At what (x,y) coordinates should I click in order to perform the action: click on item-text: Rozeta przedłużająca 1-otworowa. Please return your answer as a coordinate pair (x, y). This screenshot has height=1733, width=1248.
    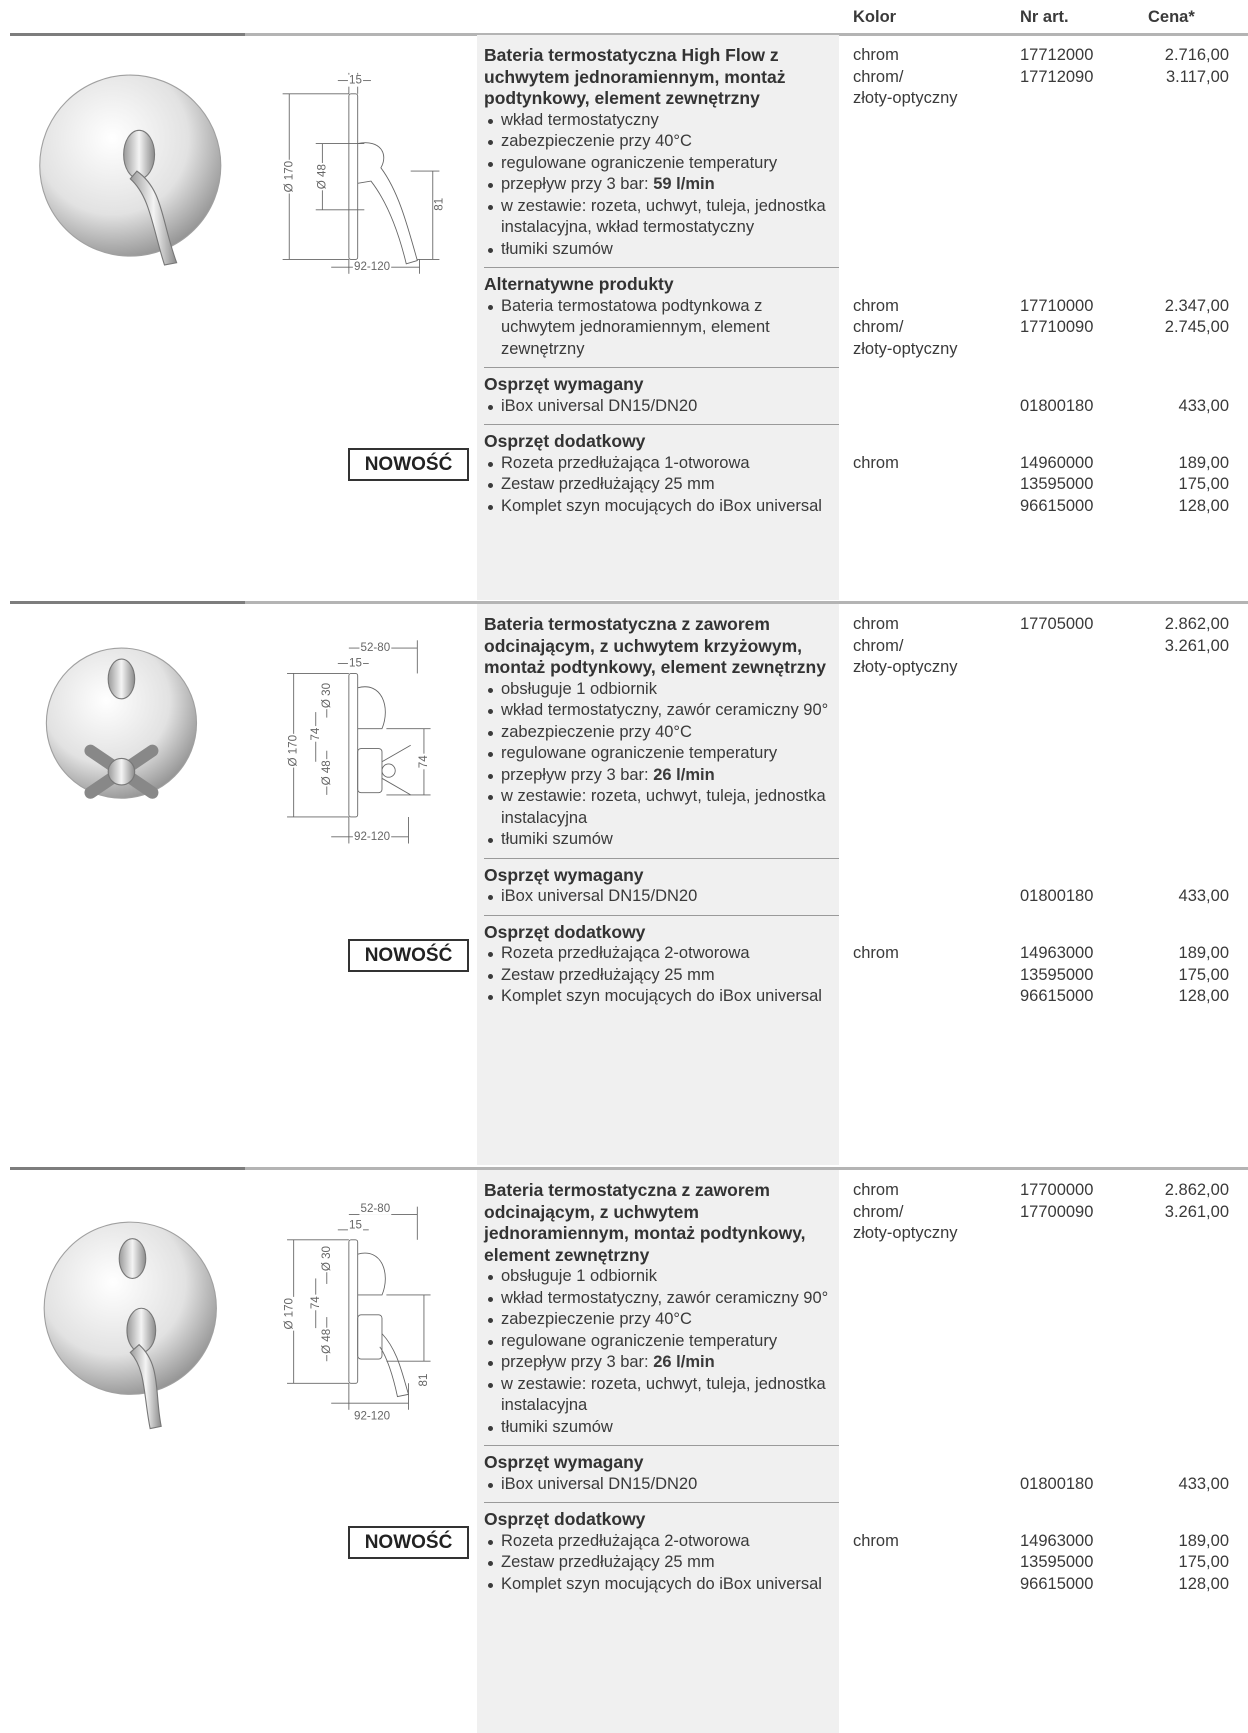
    Looking at the image, I should click on (658, 464).